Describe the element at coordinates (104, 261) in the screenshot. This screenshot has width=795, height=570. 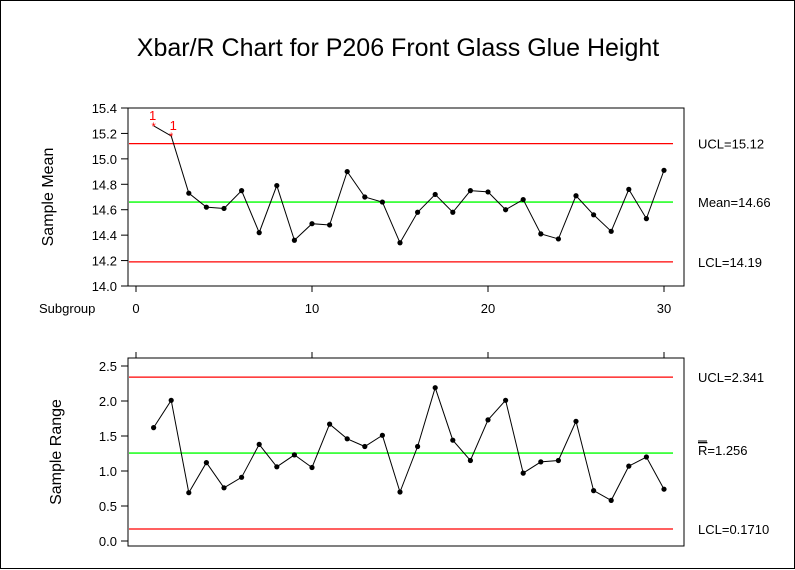
I see `mean-y-tick-label: 14.2` at that location.